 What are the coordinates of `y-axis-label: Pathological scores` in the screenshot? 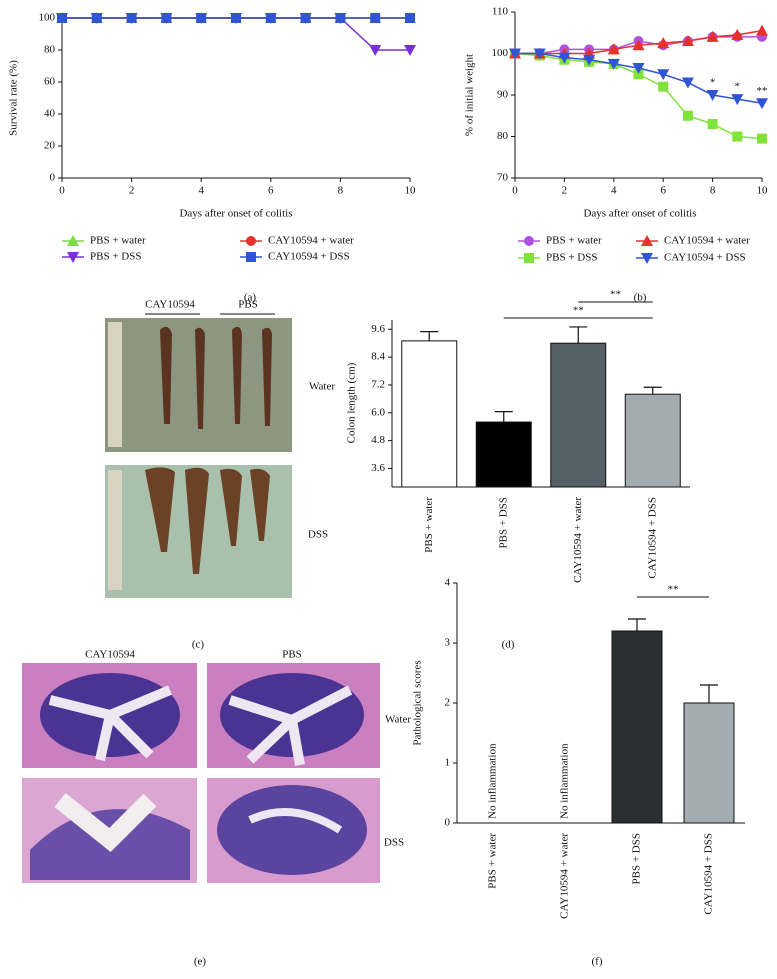 It's located at (418, 702).